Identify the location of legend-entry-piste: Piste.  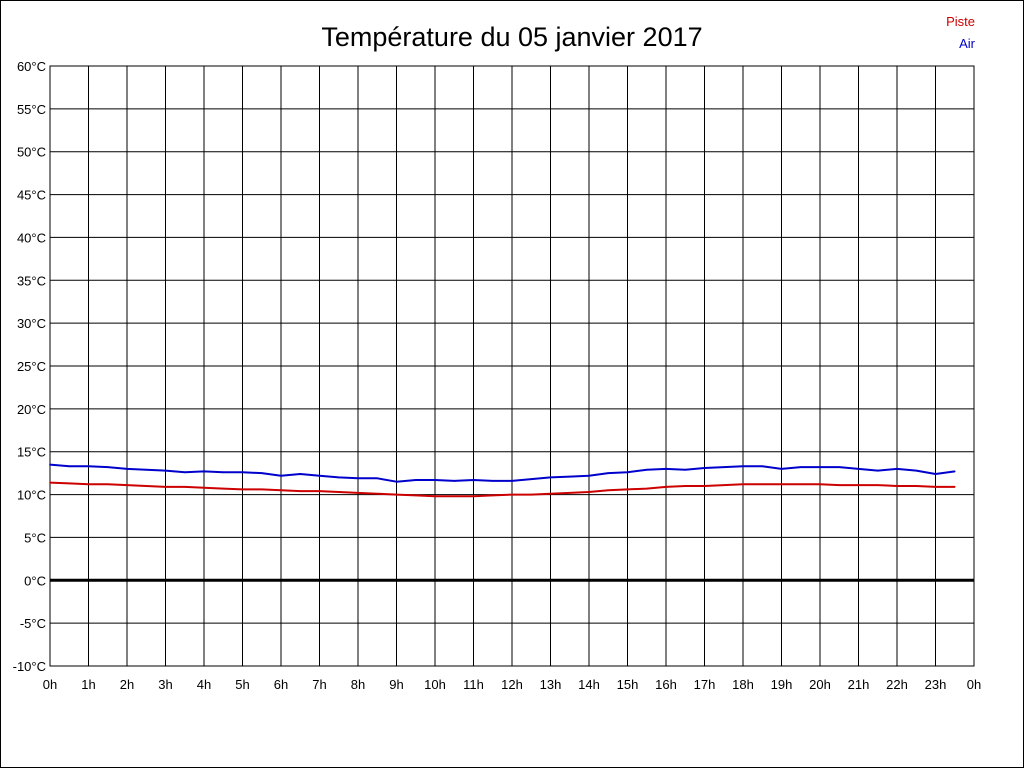
(960, 21).